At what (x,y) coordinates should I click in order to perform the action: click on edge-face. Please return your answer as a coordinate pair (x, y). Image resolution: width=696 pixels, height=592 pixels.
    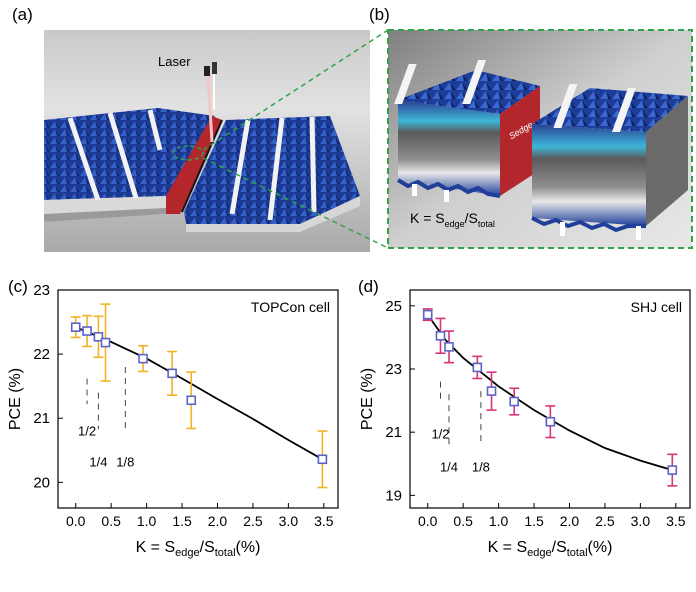
    Looking at the image, I should click on (520, 141).